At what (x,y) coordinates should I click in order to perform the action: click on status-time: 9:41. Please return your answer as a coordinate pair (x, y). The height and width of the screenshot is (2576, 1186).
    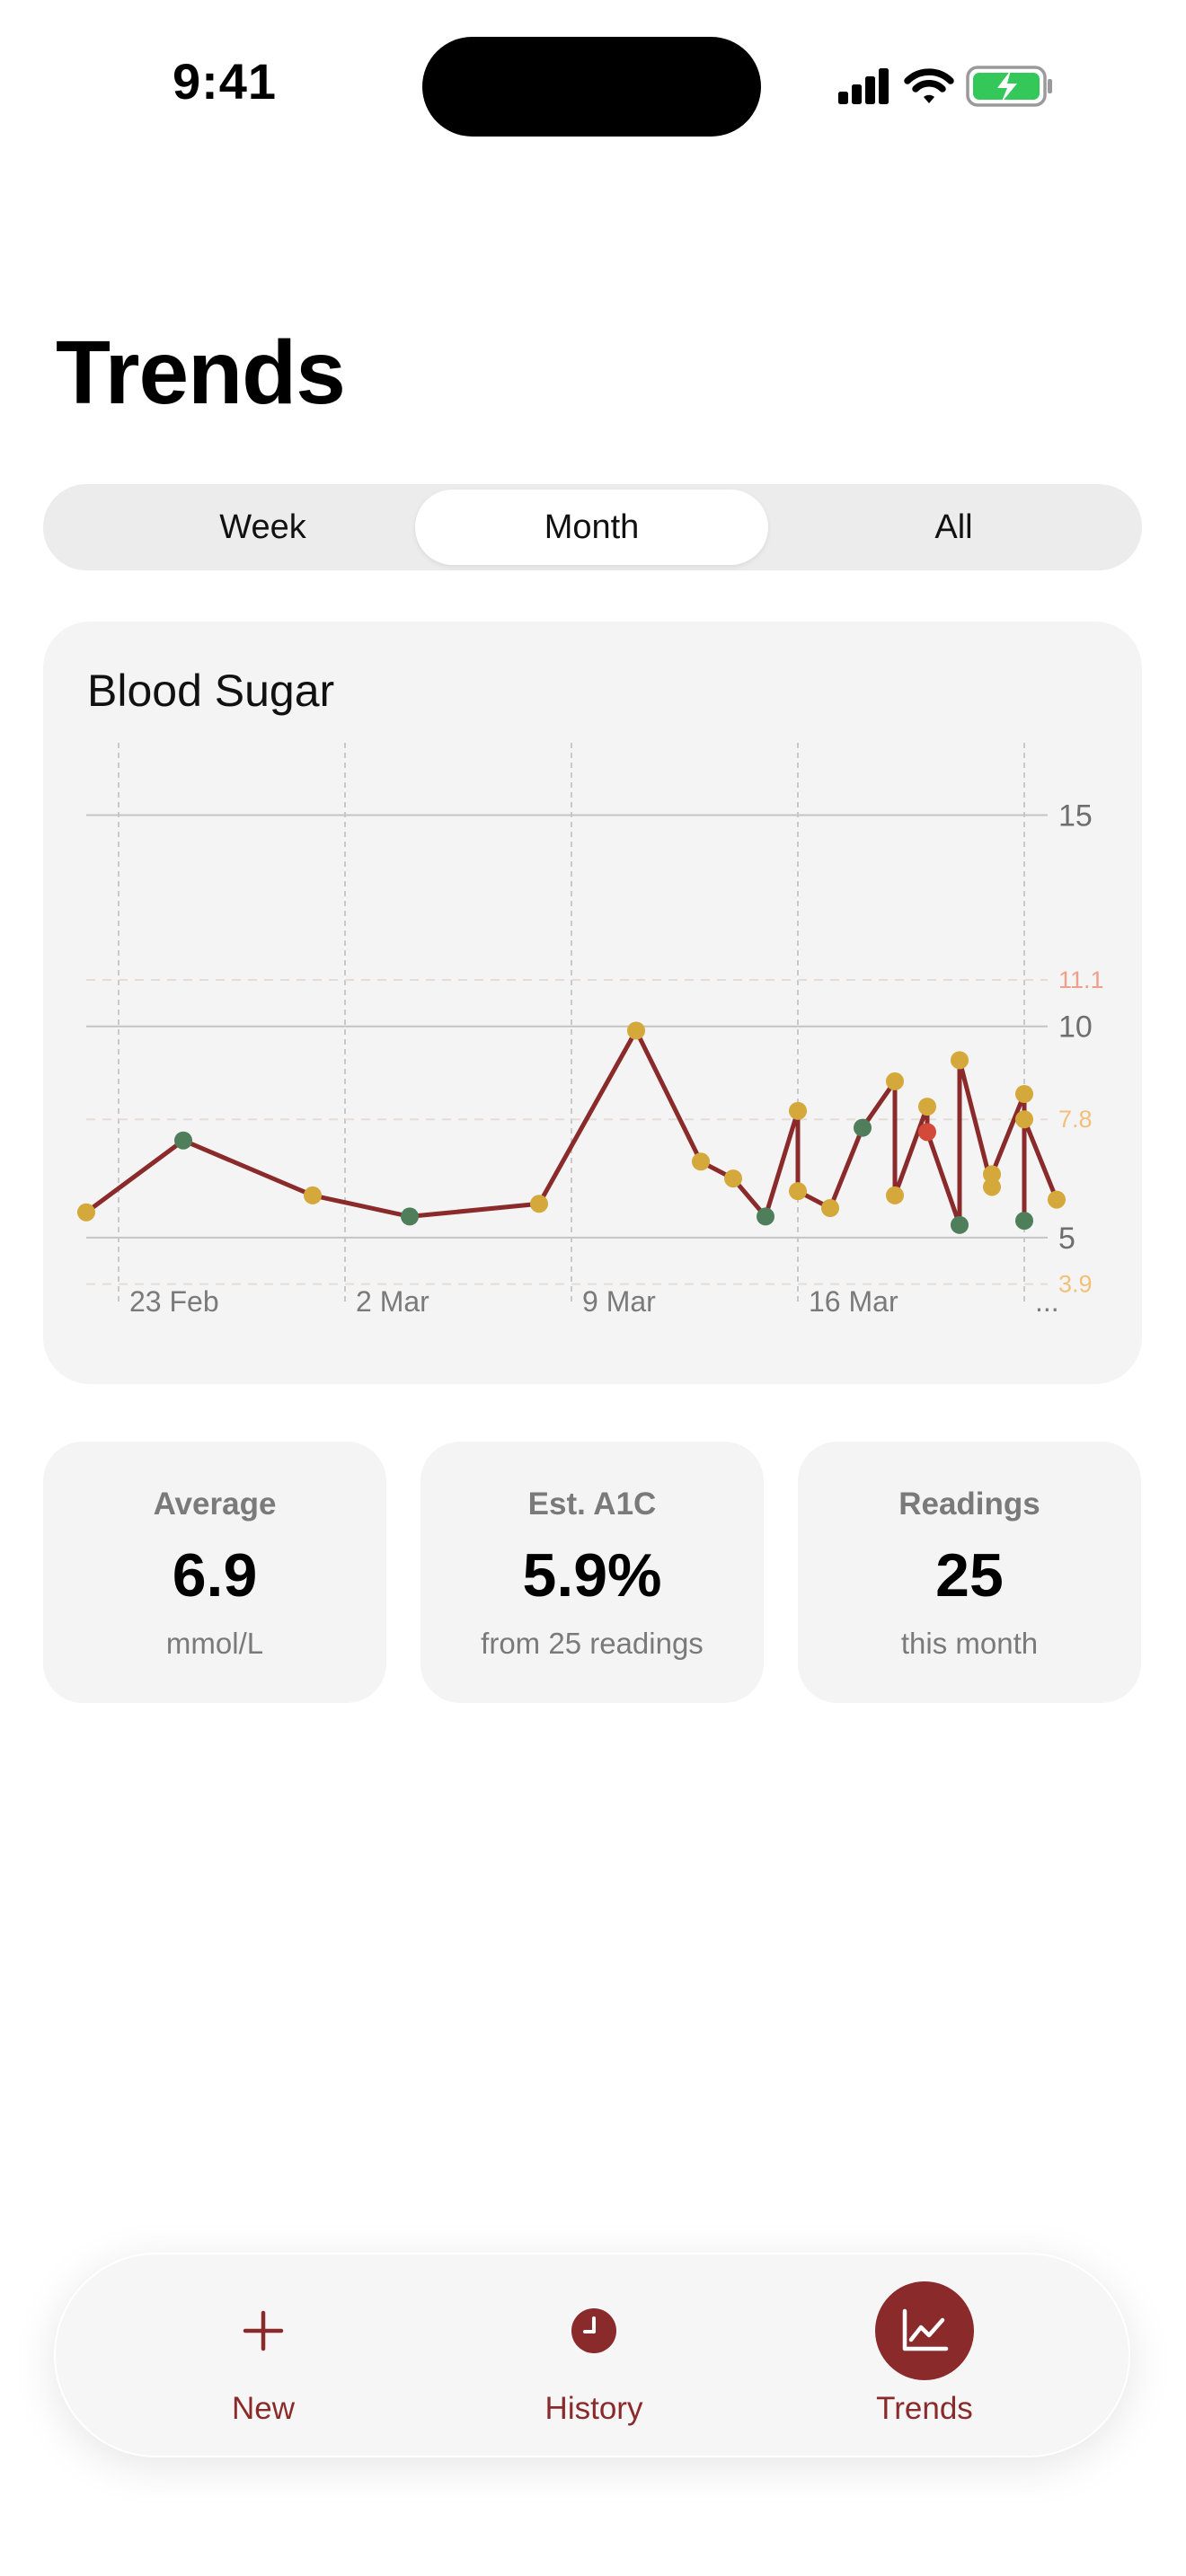
    Looking at the image, I should click on (225, 81).